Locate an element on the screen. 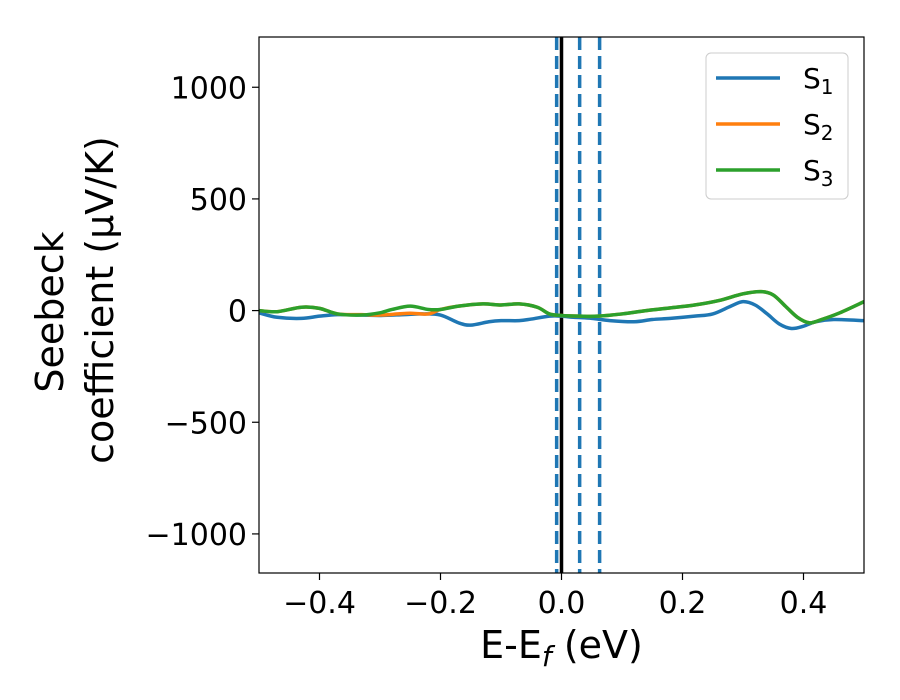 This screenshot has height=700, width=900. x-tick-label: −0.4 is located at coordinates (319, 603).